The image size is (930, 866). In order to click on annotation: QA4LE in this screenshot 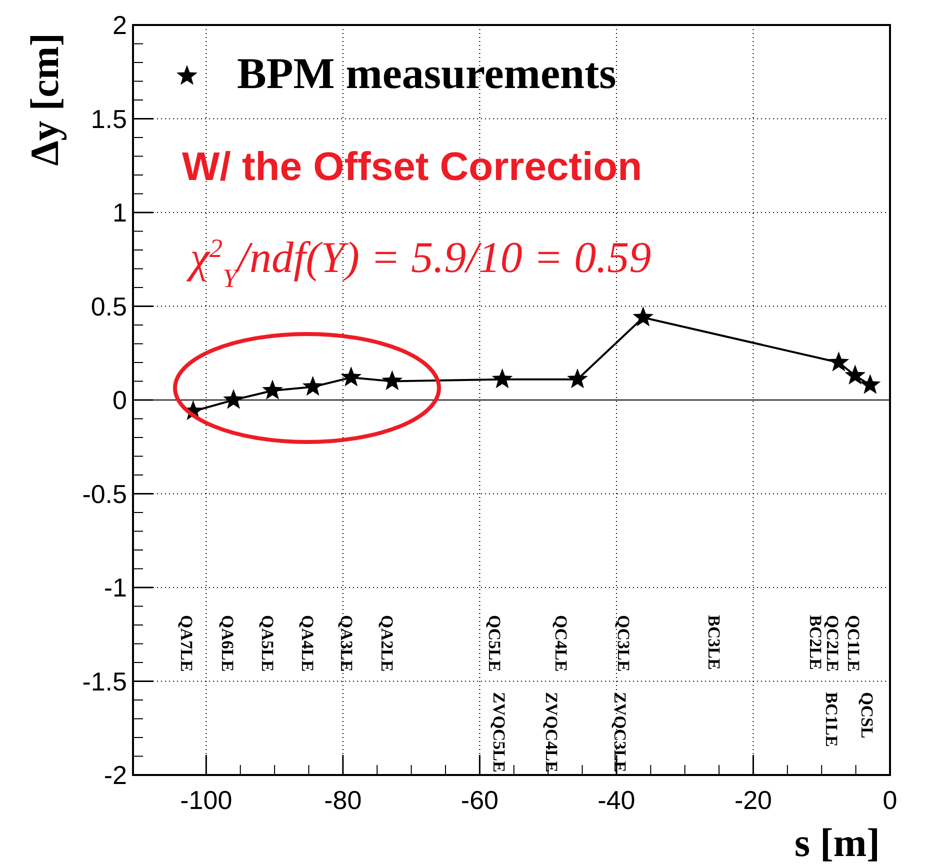, I will do `click(307, 643)`.